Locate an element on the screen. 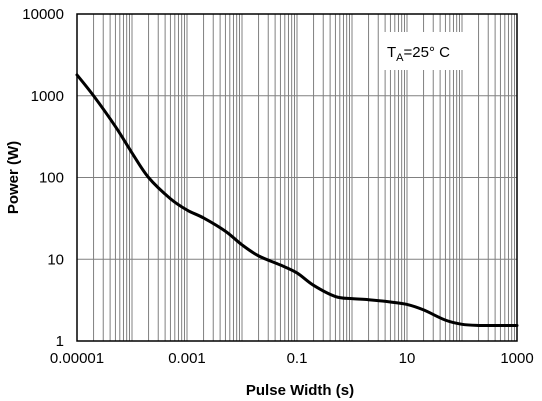 The image size is (542, 401). x-tick-label: 0.00001 is located at coordinates (77, 358).